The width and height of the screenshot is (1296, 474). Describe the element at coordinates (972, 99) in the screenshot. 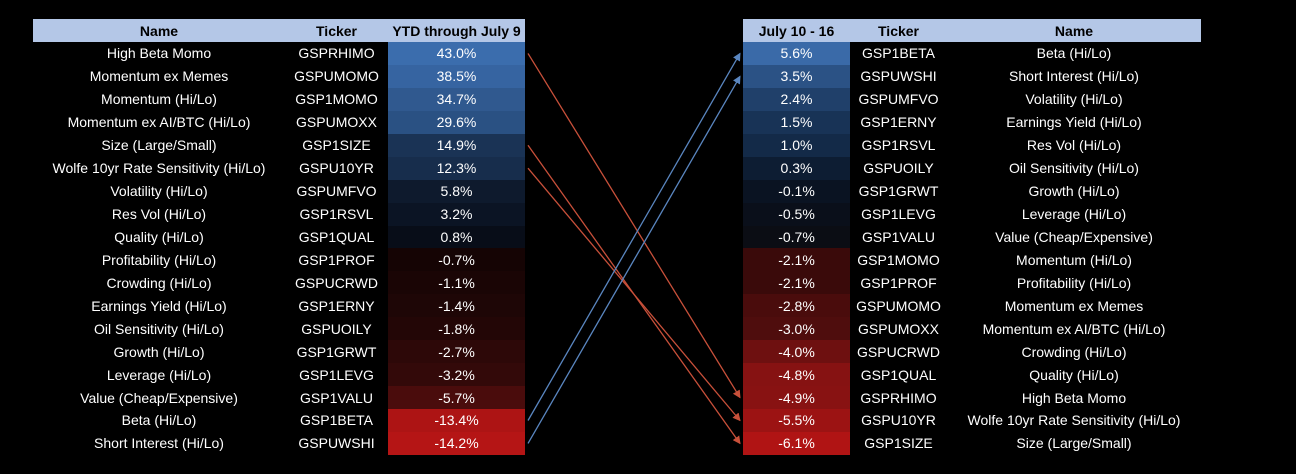

I see `table-row: 2.4% GSPUMFVO Volatility (Hi/Lo)` at that location.